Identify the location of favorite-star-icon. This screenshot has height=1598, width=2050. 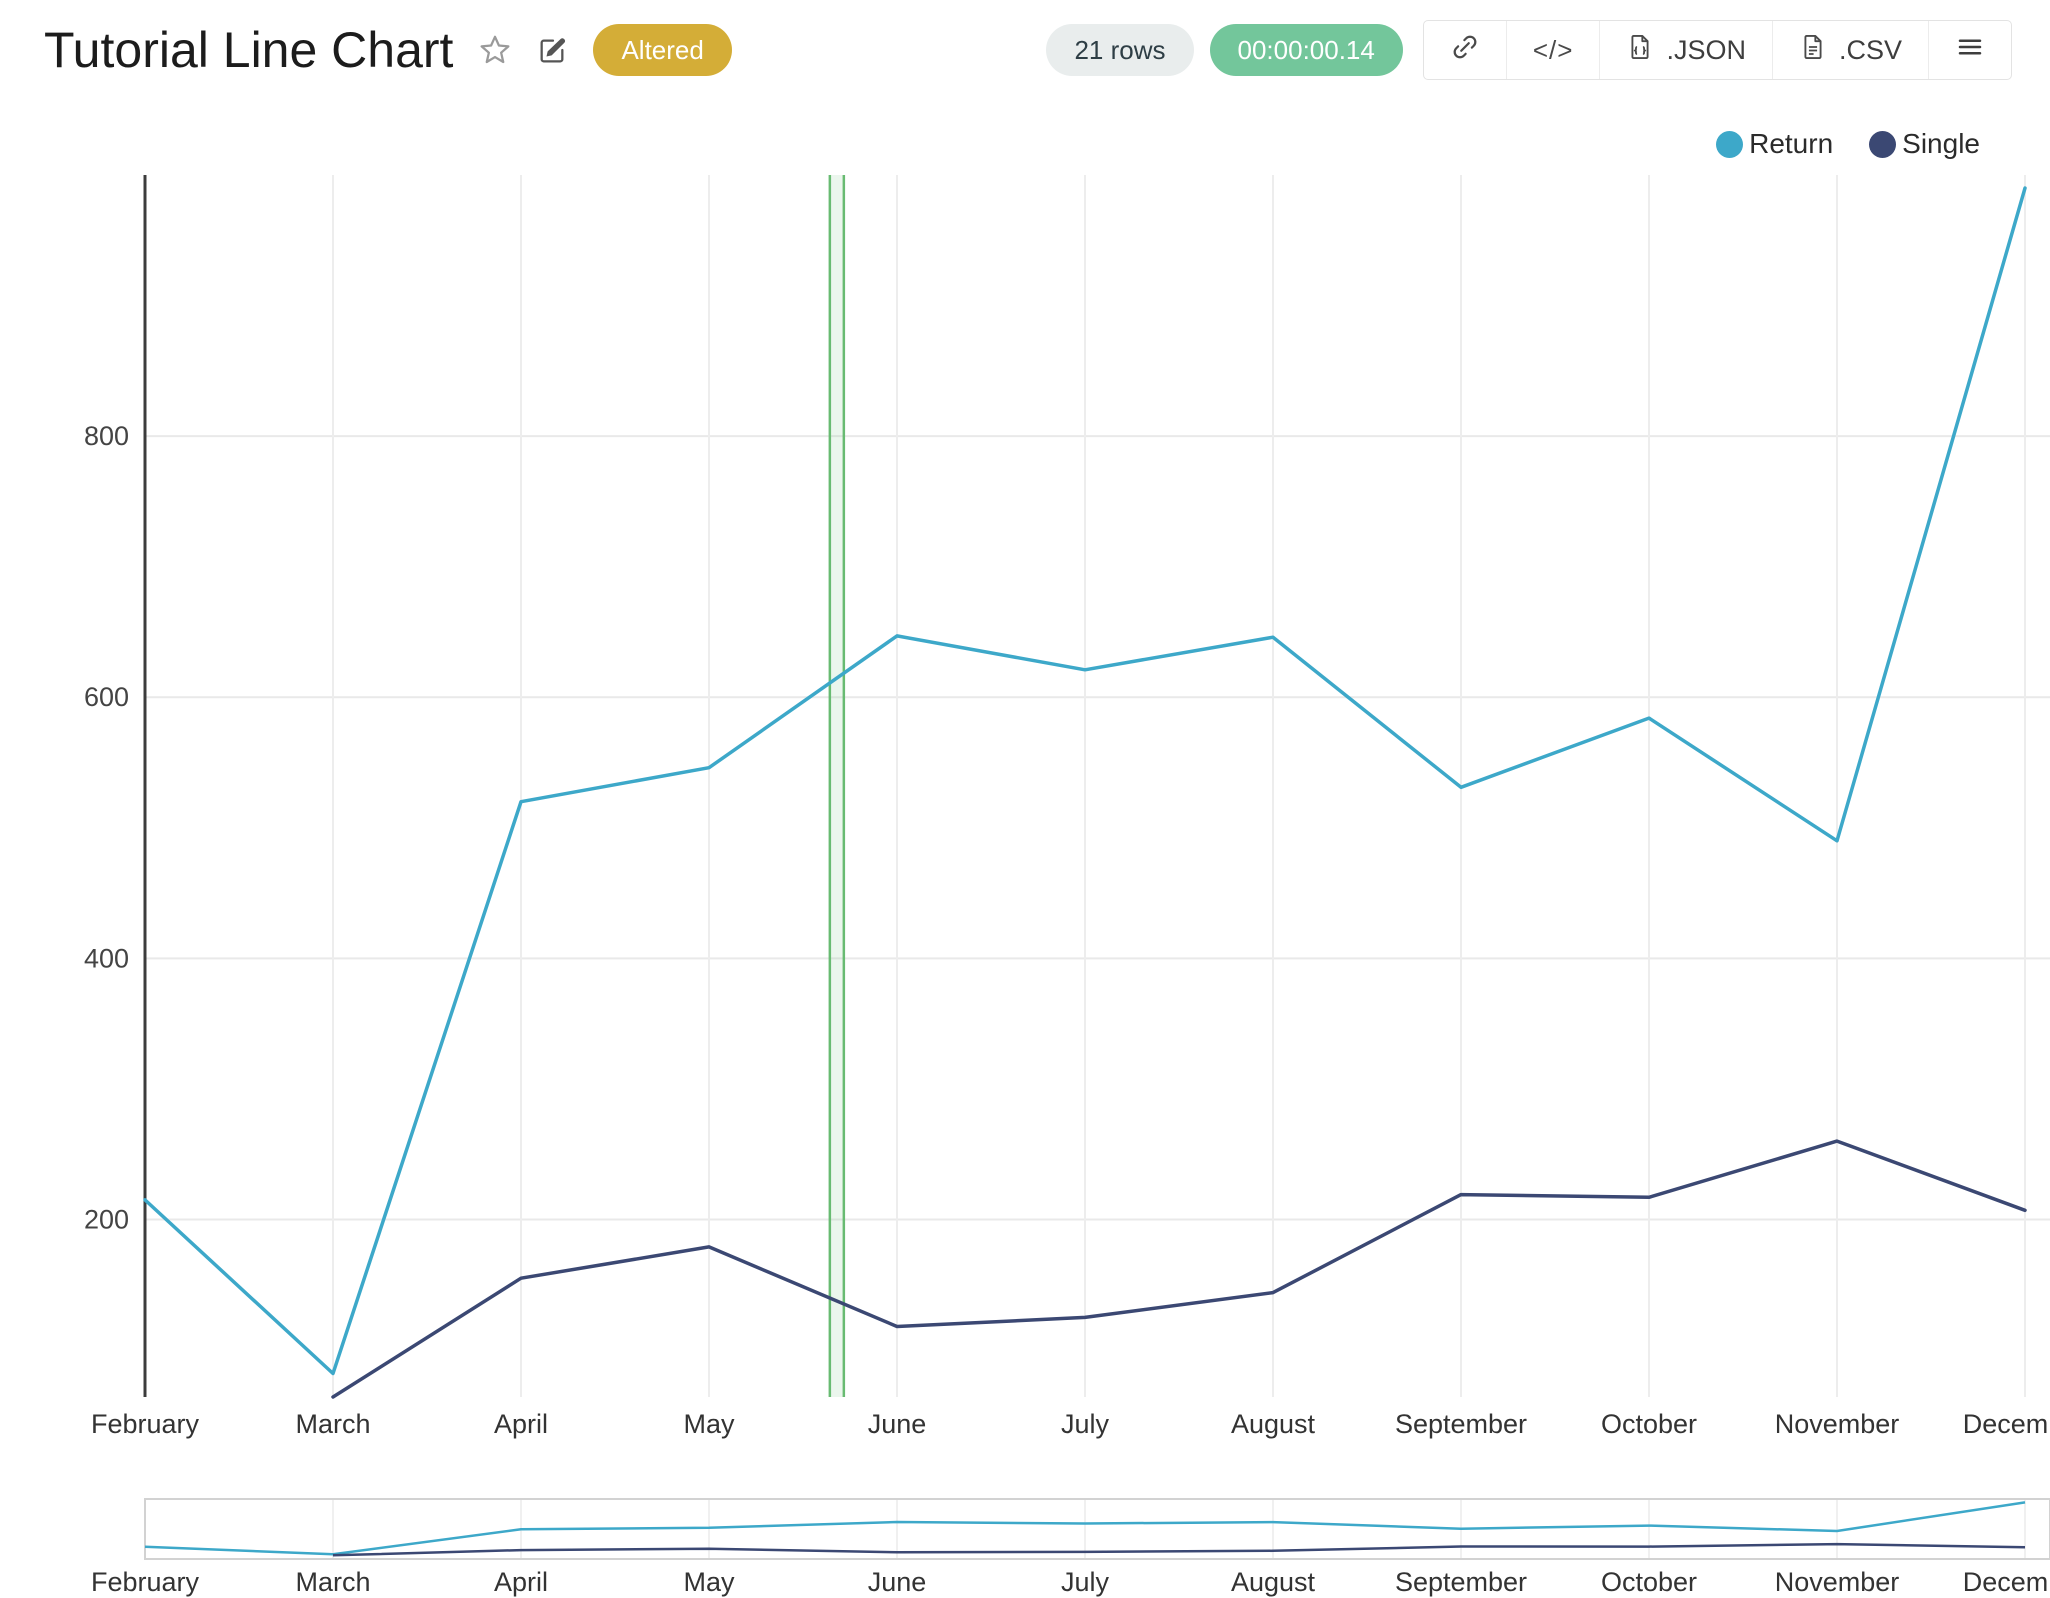
(495, 50).